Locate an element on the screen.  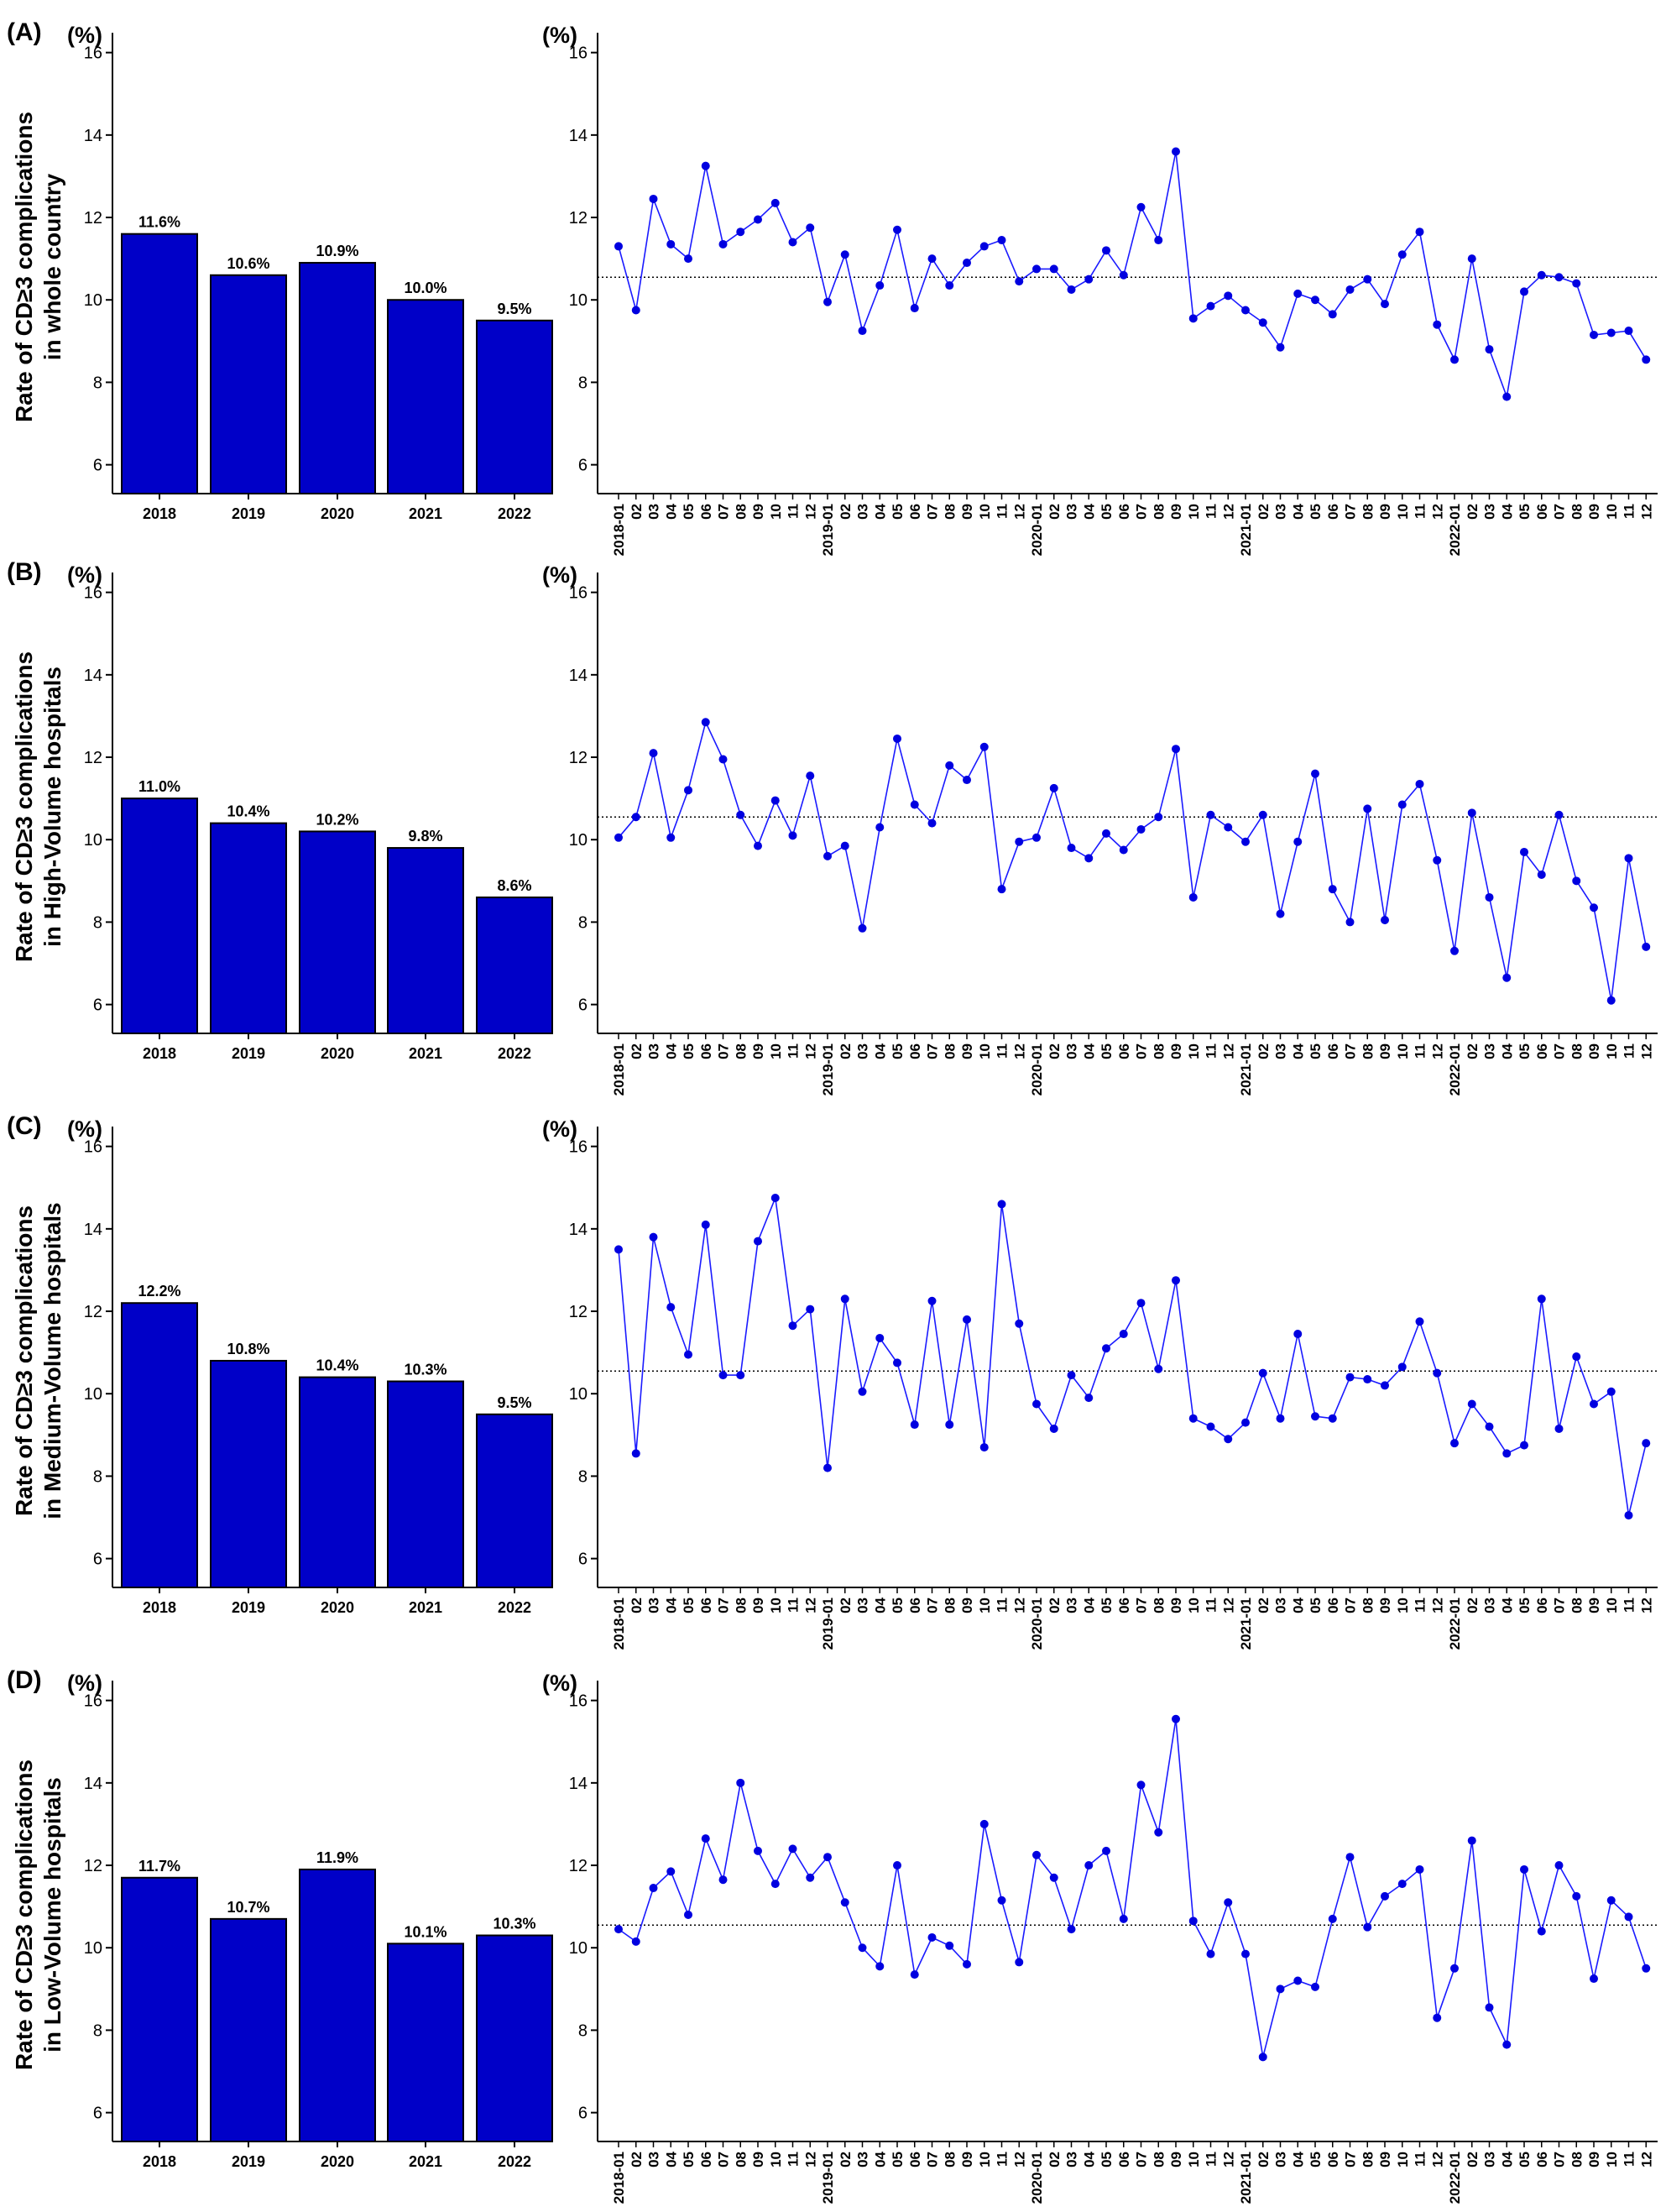
line-y-tick-label: 12 is located at coordinates (578, 1866).